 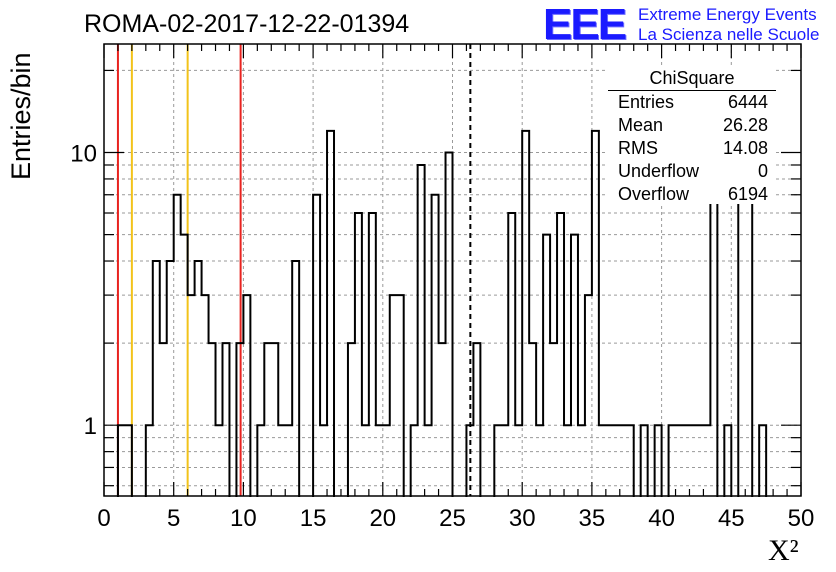 What do you see at coordinates (692, 194) in the screenshot?
I see `stats-row-overflow: Overflow 6194` at bounding box center [692, 194].